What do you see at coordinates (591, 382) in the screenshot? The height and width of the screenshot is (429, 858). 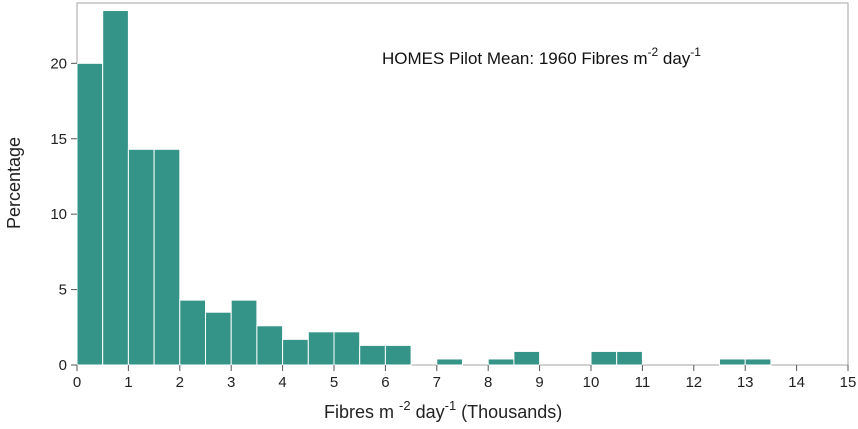 I see `x-tick-label: 10` at bounding box center [591, 382].